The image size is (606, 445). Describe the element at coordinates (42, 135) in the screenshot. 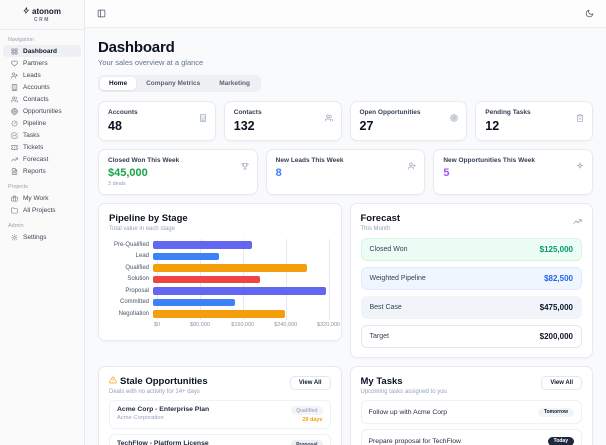

I see `sidebar-item-tasks: Tasks` at that location.